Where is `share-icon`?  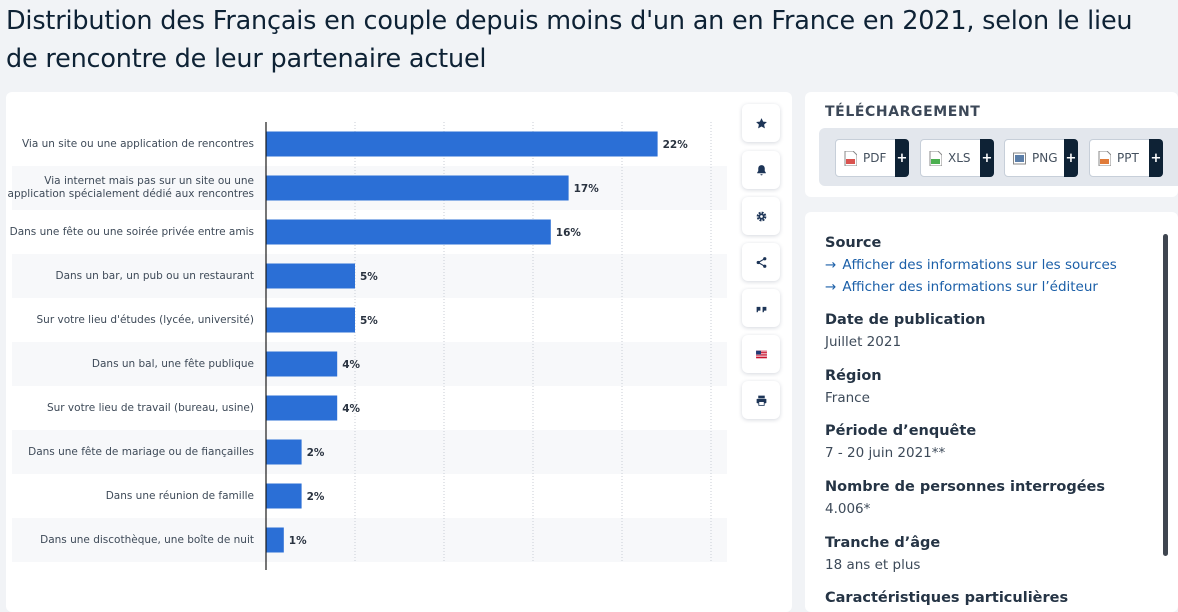 share-icon is located at coordinates (761, 262).